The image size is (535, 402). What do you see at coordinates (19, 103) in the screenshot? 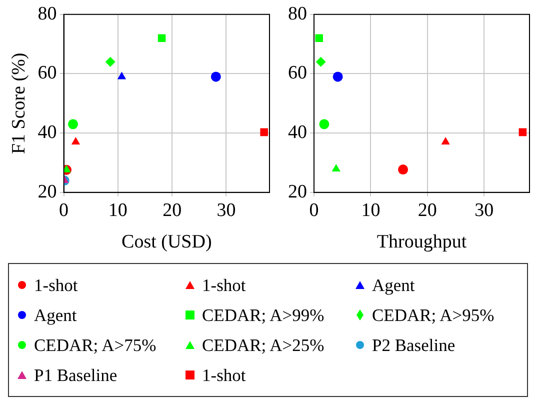
I see `y-axis-title: F1 Score (%)` at bounding box center [19, 103].